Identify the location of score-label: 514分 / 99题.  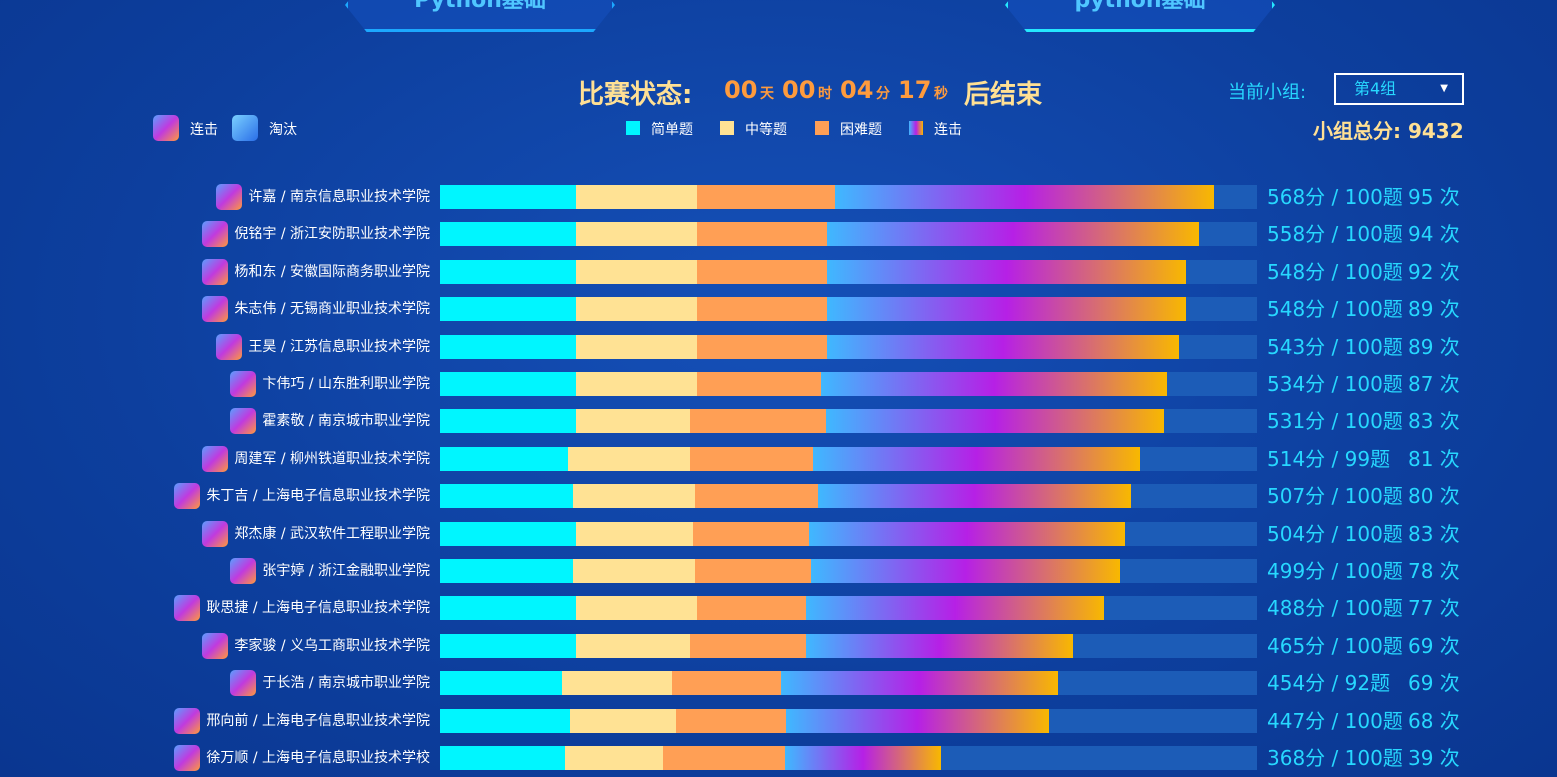
(1329, 458).